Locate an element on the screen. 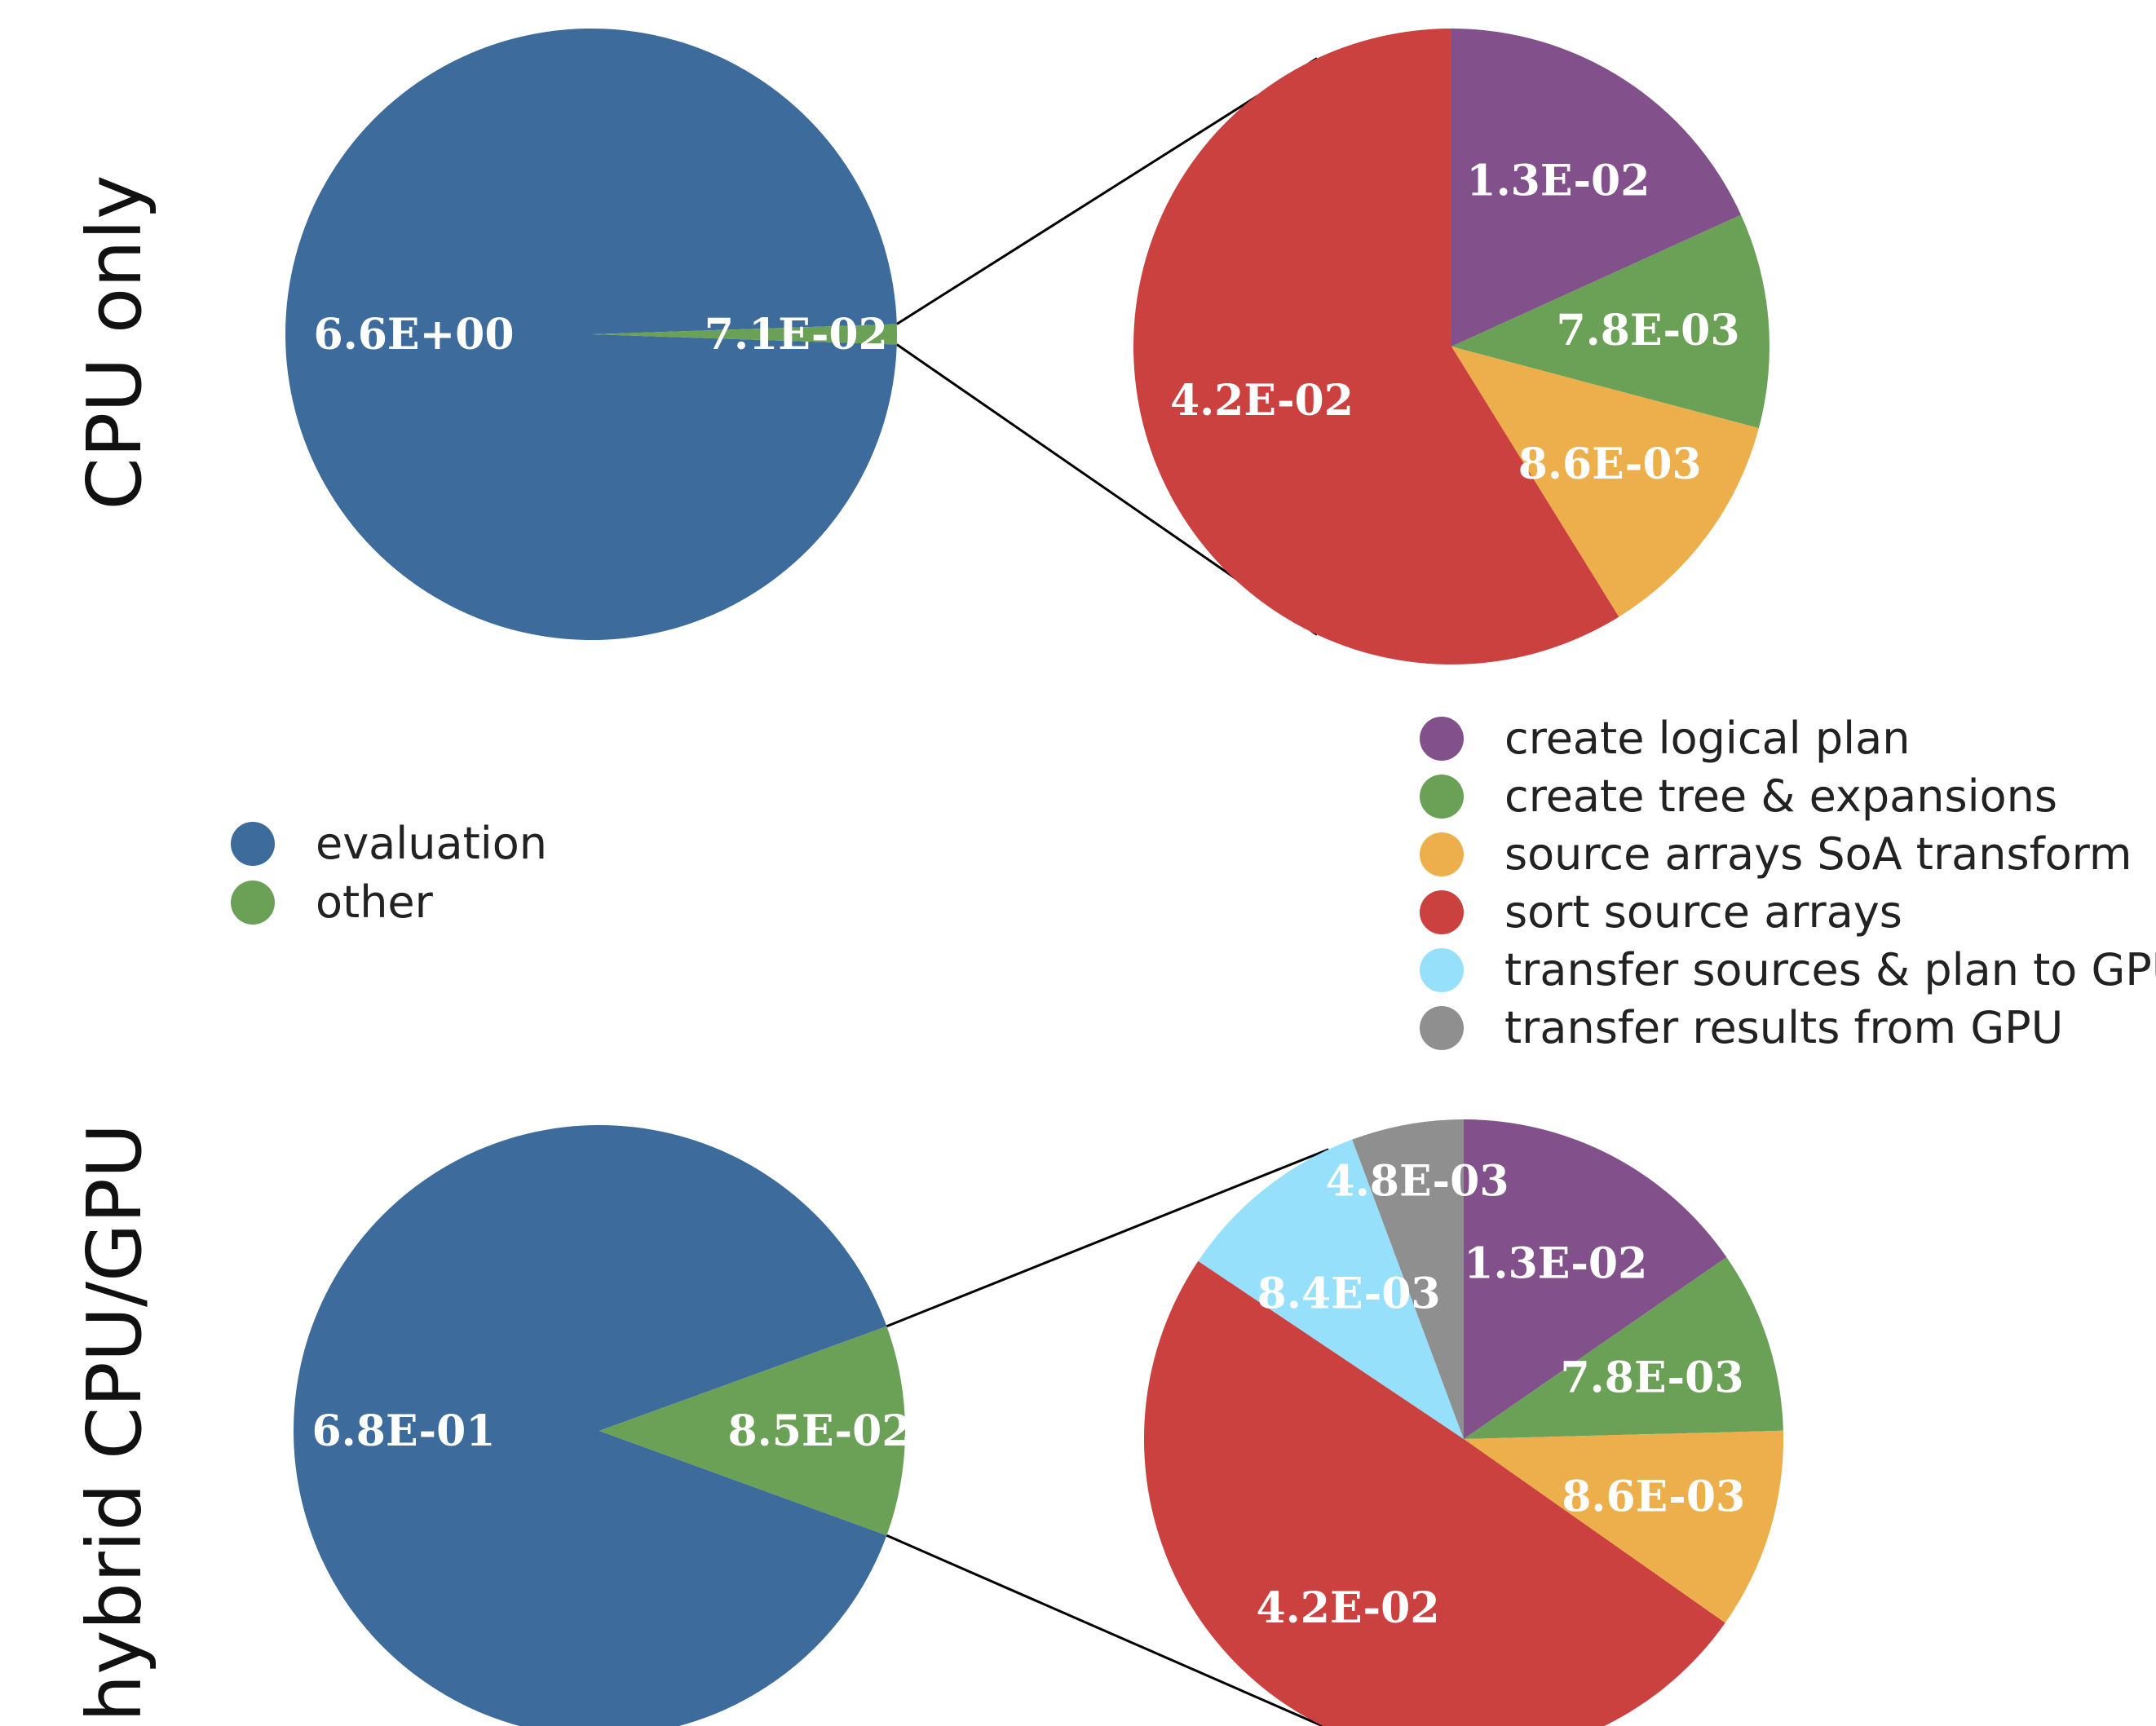  legend-swatch-source-arrays-soa-transform is located at coordinates (1442, 854).